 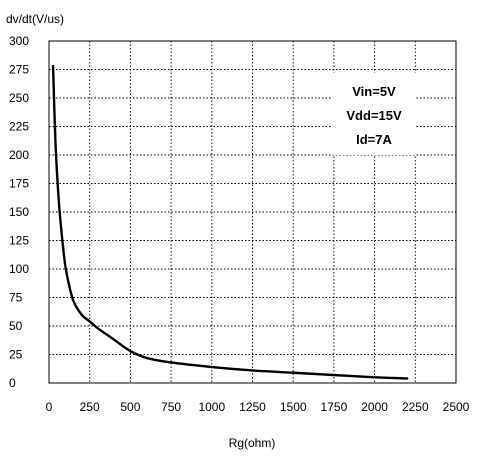 I want to click on y-tick-label: 150, so click(x=19, y=212).